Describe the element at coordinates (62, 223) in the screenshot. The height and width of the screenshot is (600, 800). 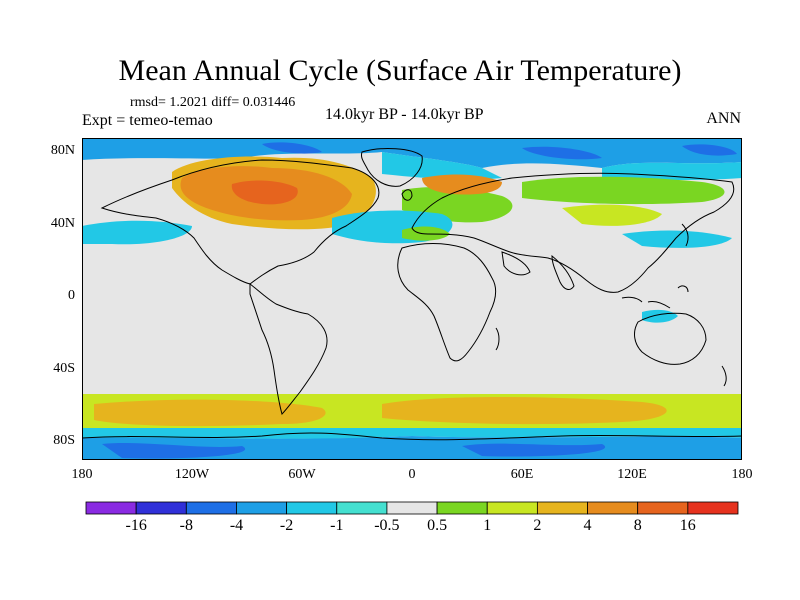
I see `lat-label-40n: 40N` at that location.